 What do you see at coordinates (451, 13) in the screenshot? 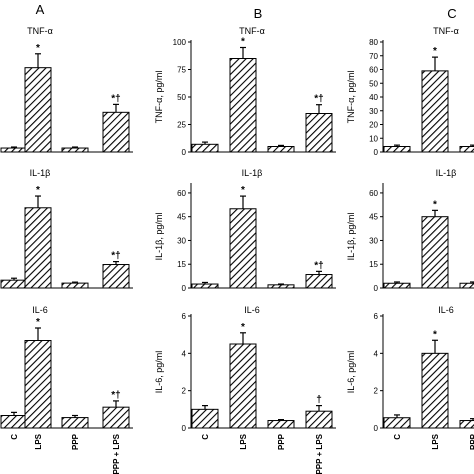
I see `panel-letter-c: C` at bounding box center [451, 13].